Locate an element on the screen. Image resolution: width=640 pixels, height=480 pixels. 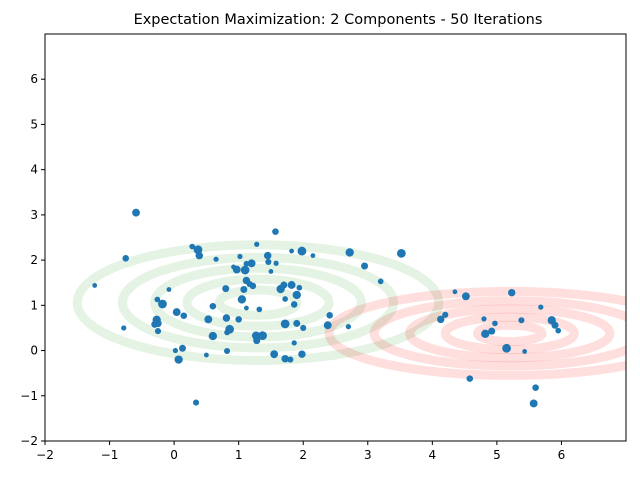
x-tick-label: 0 is located at coordinates (174, 455).